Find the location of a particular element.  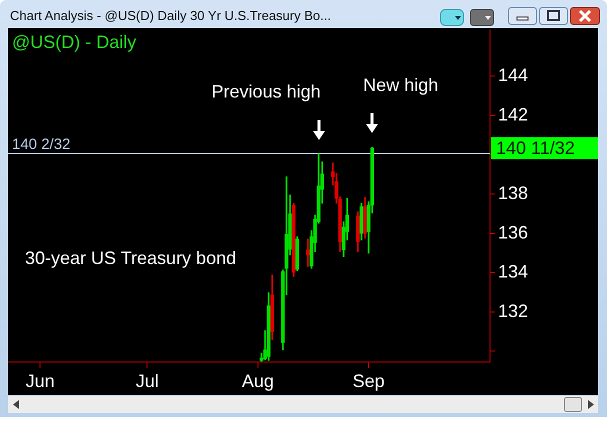

y-tick-label: 138 is located at coordinates (513, 193).